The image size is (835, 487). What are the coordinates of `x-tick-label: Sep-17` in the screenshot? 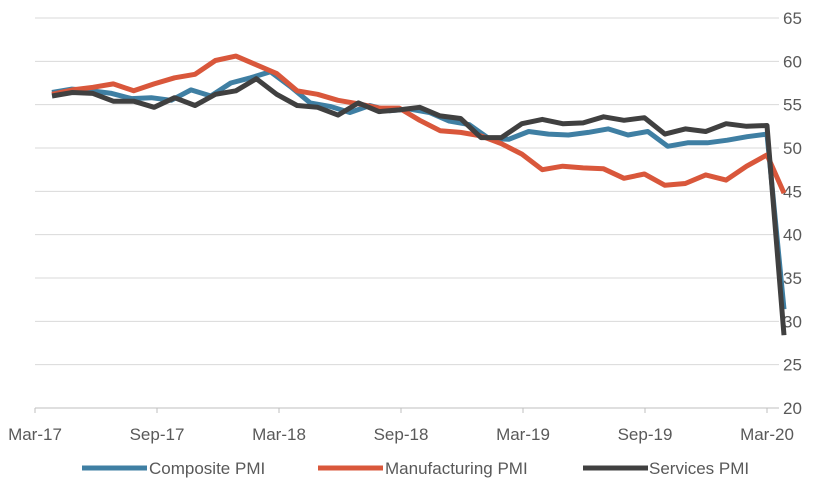 It's located at (157, 434).